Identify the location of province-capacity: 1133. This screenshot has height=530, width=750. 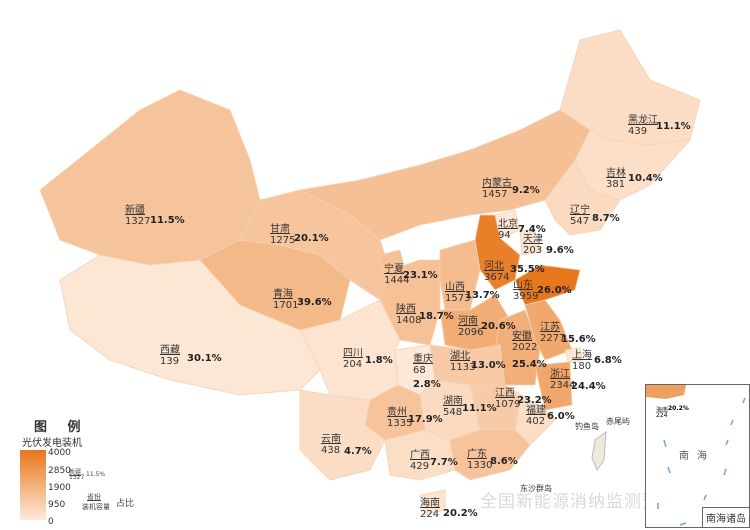
(463, 367).